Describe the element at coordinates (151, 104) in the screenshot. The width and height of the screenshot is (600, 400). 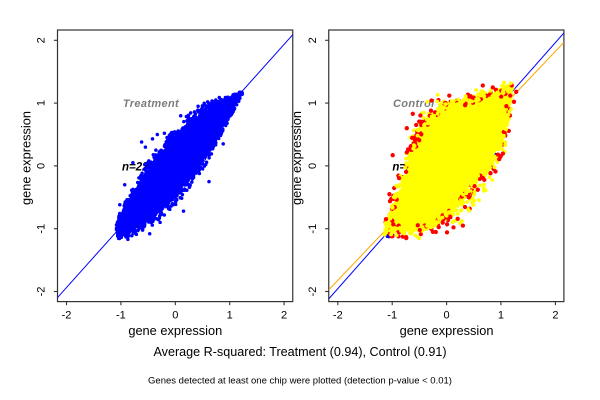
I see `svg-text: Treatment` at that location.